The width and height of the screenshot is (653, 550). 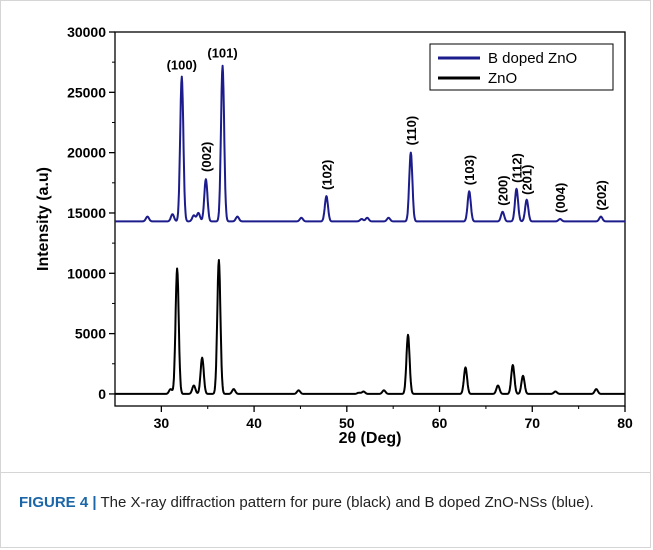 What do you see at coordinates (532, 58) in the screenshot?
I see `legend-label: B doped ZnO` at bounding box center [532, 58].